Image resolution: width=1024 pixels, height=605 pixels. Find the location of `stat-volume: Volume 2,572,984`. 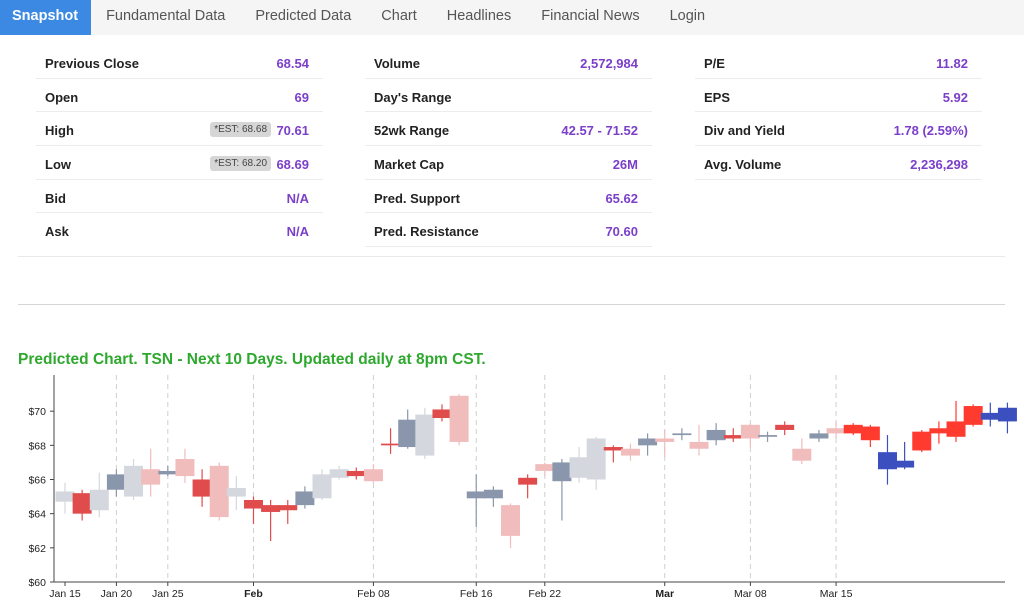

stat-volume: Volume 2,572,984 is located at coordinates (508, 62).